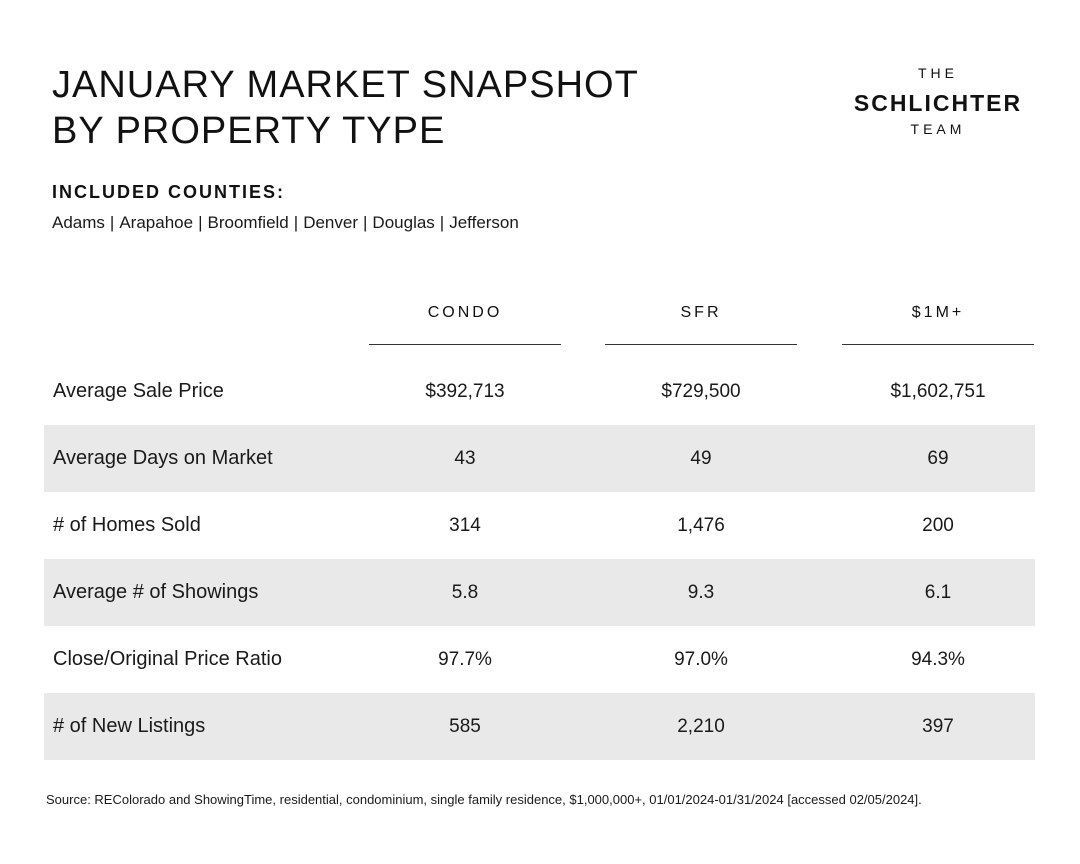  What do you see at coordinates (938, 129) in the screenshot?
I see `logo-team: TEAM` at bounding box center [938, 129].